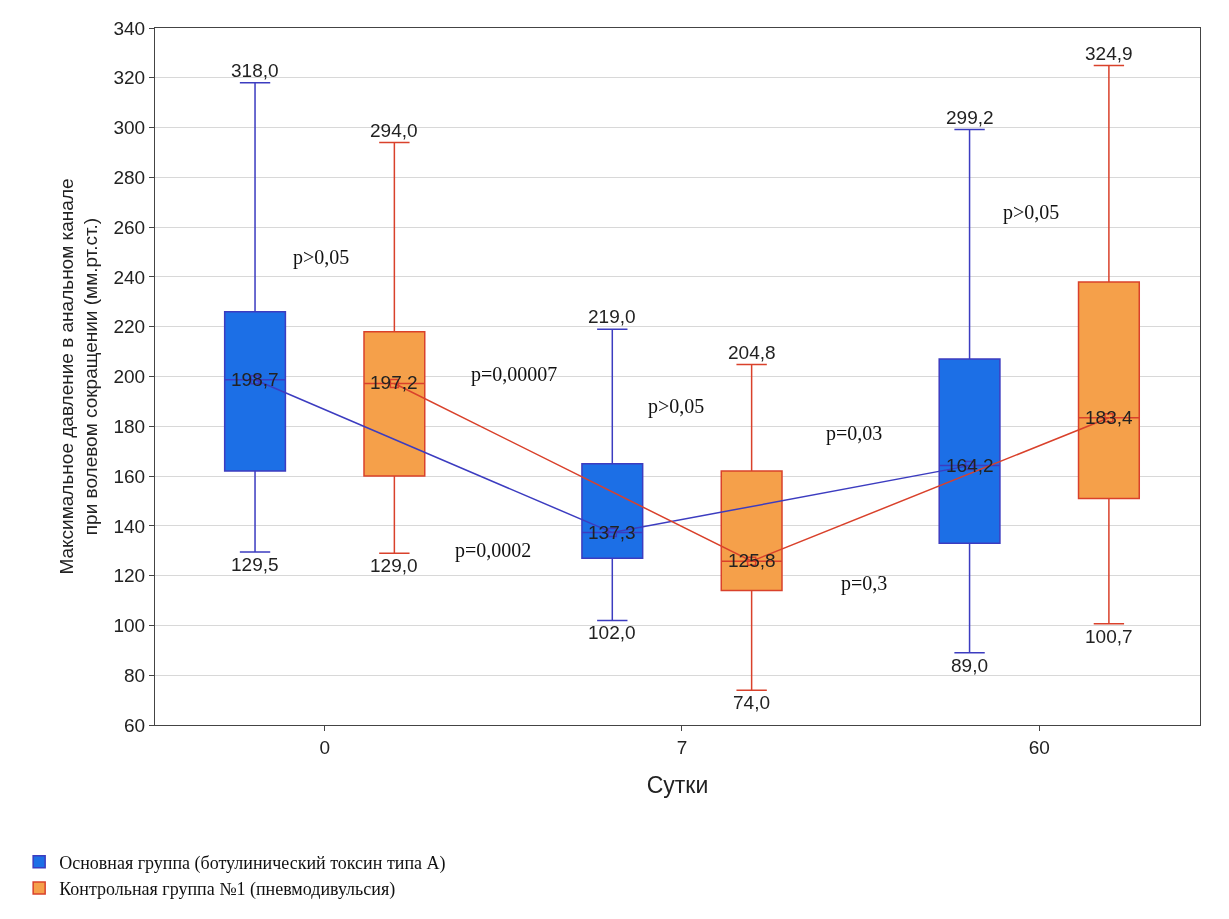  What do you see at coordinates (129, 78) in the screenshot?
I see `y-tick-label: 320` at bounding box center [129, 78].